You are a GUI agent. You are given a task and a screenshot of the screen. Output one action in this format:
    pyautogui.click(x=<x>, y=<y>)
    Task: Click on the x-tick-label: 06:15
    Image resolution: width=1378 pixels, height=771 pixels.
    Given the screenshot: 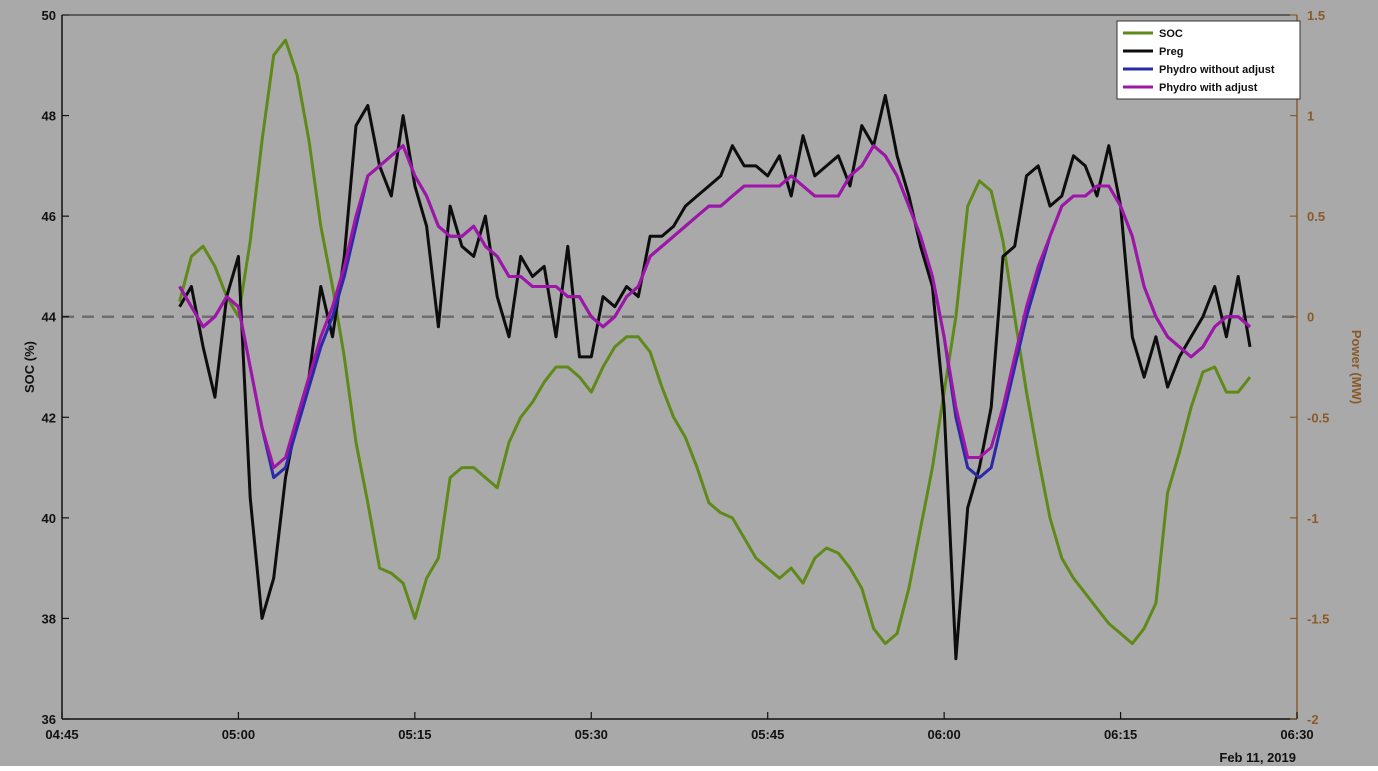 What is the action you would take?
    pyautogui.click(x=1120, y=734)
    